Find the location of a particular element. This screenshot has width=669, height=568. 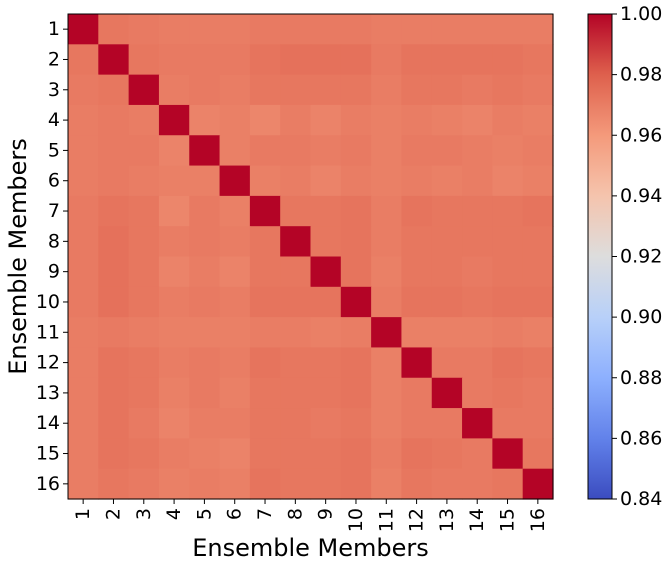

x-tick-label: 4 is located at coordinates (174, 514).